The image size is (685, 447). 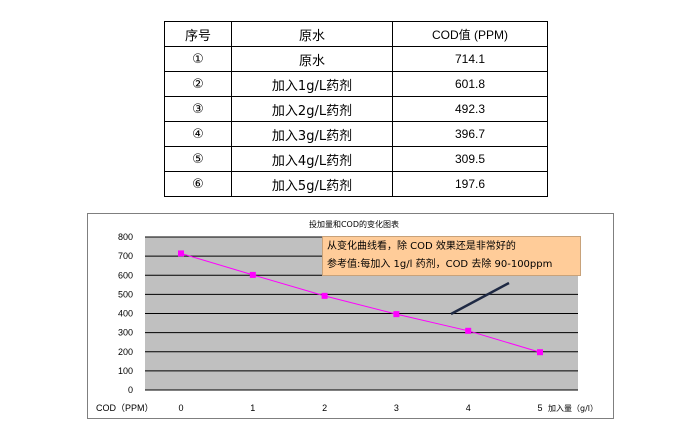 I want to click on row-sample: 加入3g/L药剂, so click(x=312, y=134).